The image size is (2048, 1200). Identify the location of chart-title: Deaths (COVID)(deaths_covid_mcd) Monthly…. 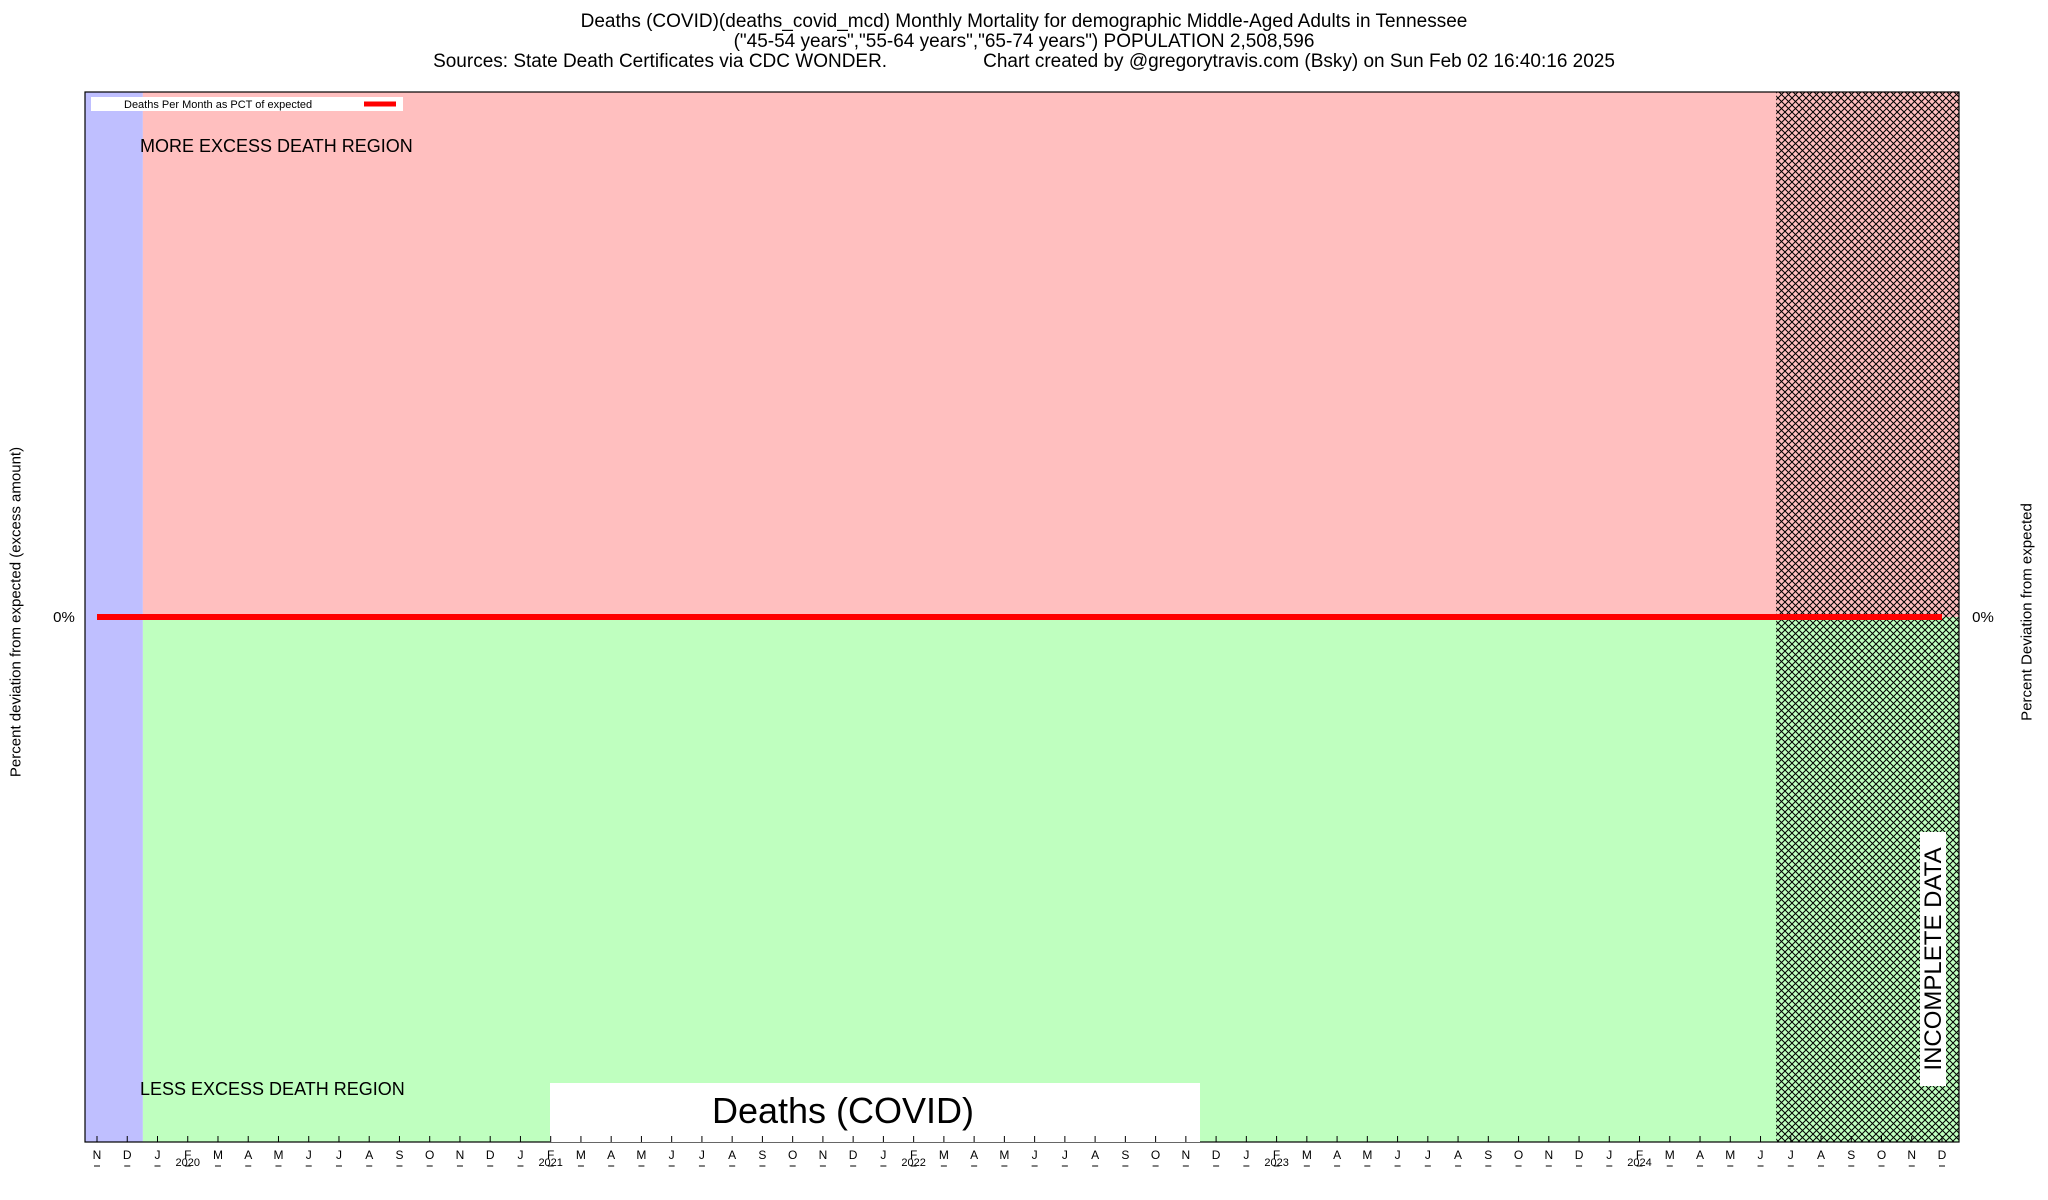
(1024, 21).